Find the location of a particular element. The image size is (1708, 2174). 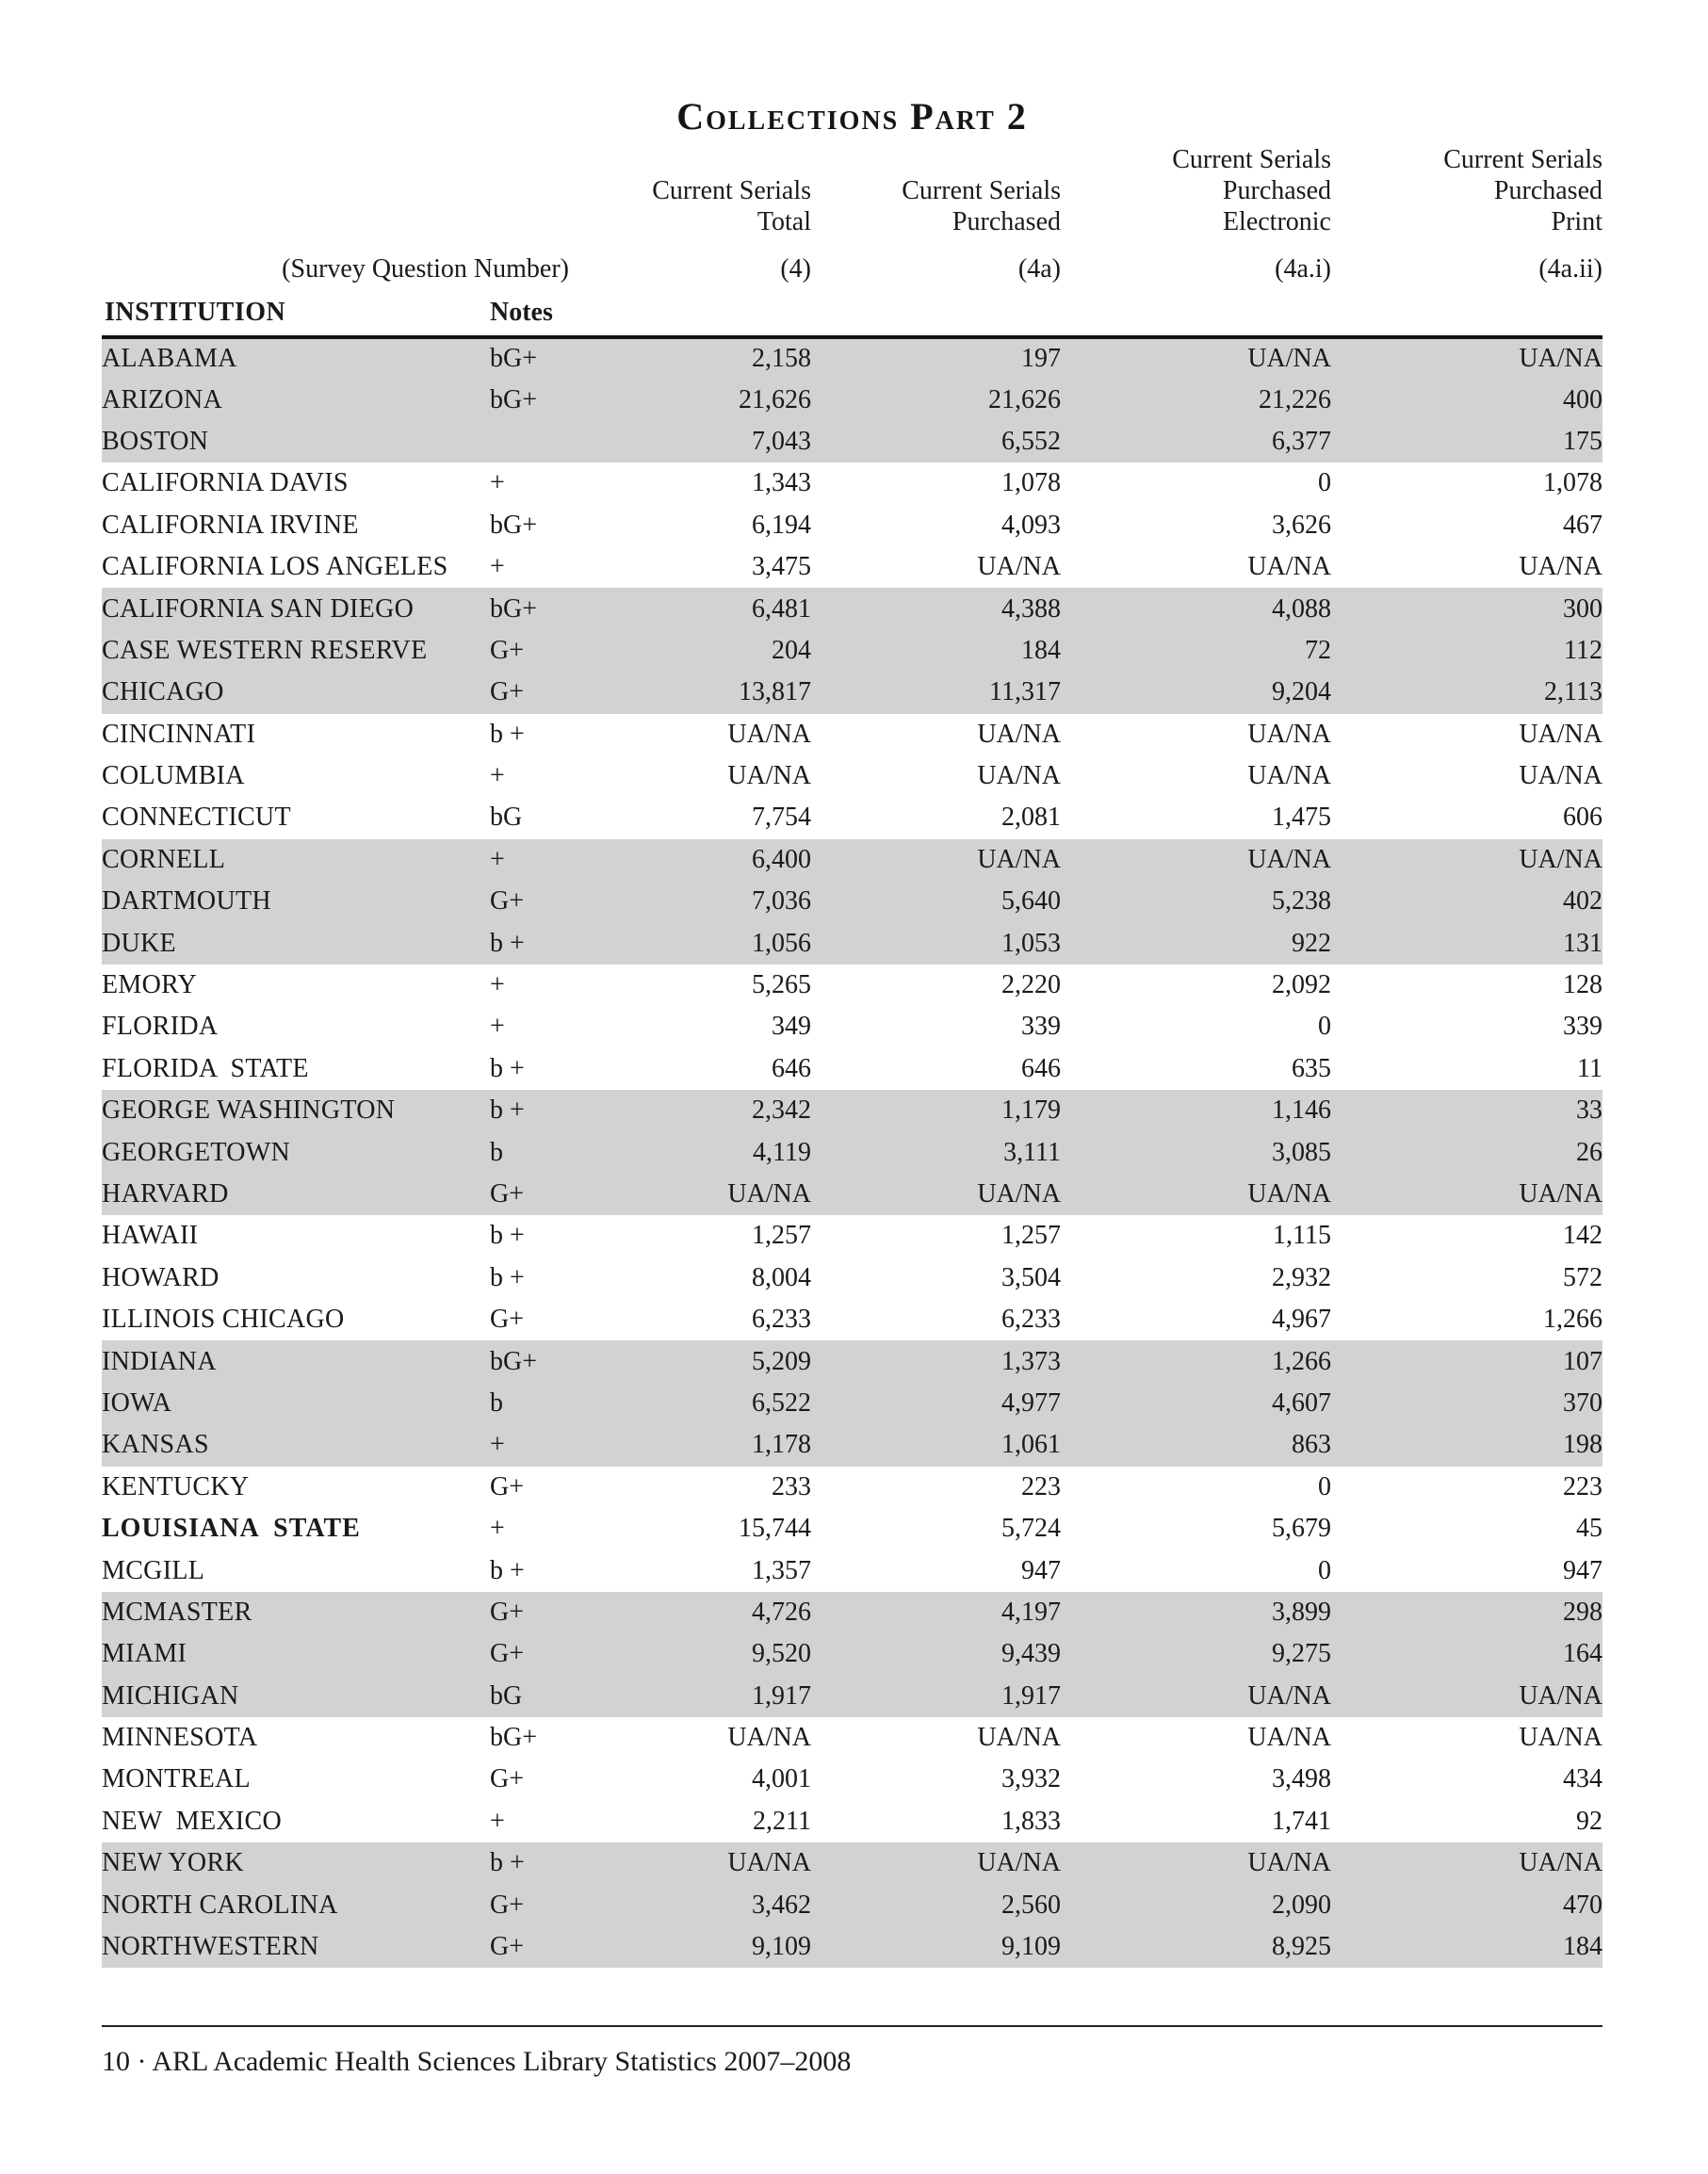

value-cell: 1,078 is located at coordinates (1572, 483).